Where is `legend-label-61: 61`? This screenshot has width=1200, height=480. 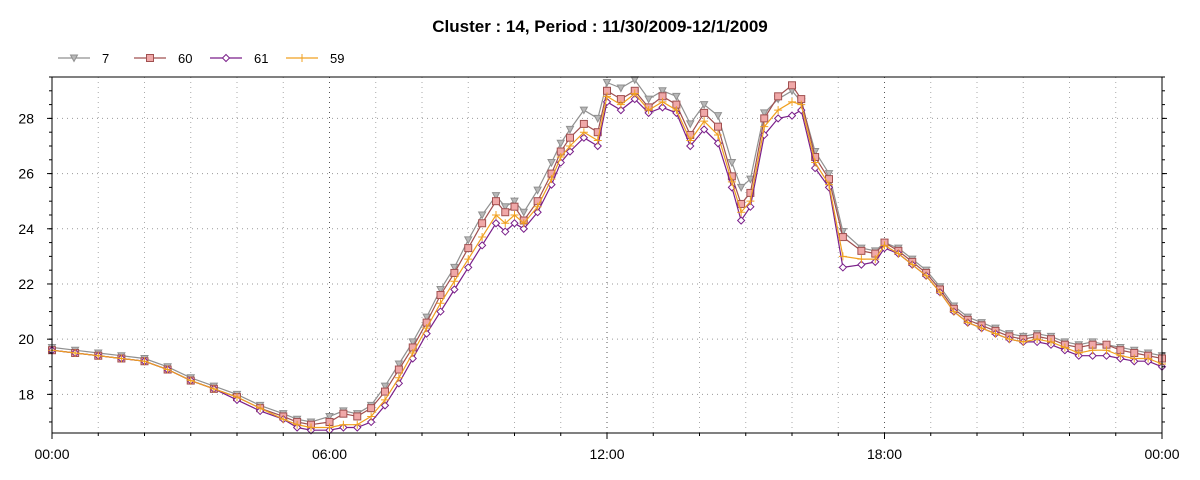
legend-label-61: 61 is located at coordinates (261, 58).